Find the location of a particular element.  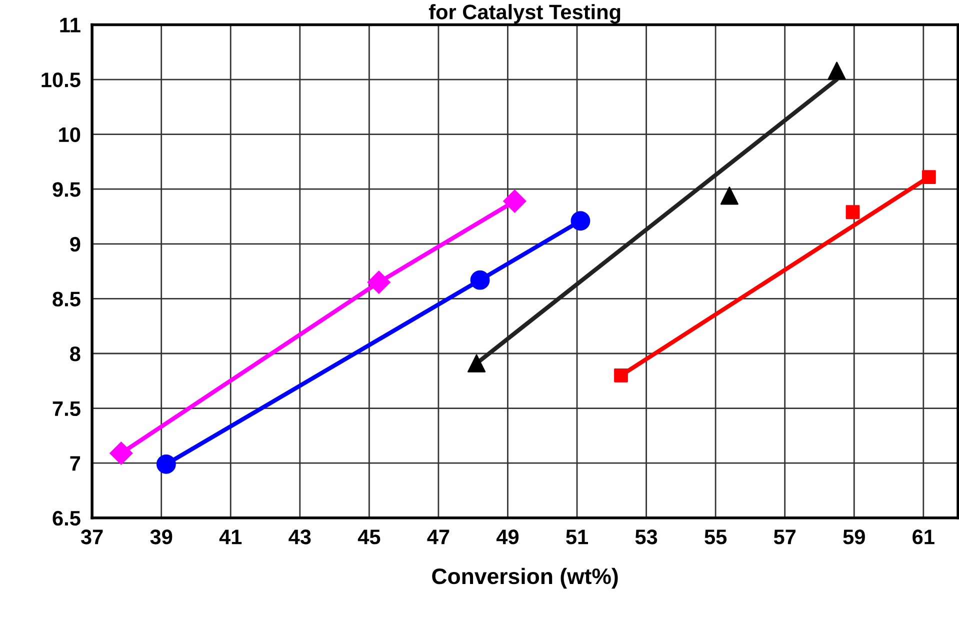

y-tick-label: 10 is located at coordinates (69, 134).